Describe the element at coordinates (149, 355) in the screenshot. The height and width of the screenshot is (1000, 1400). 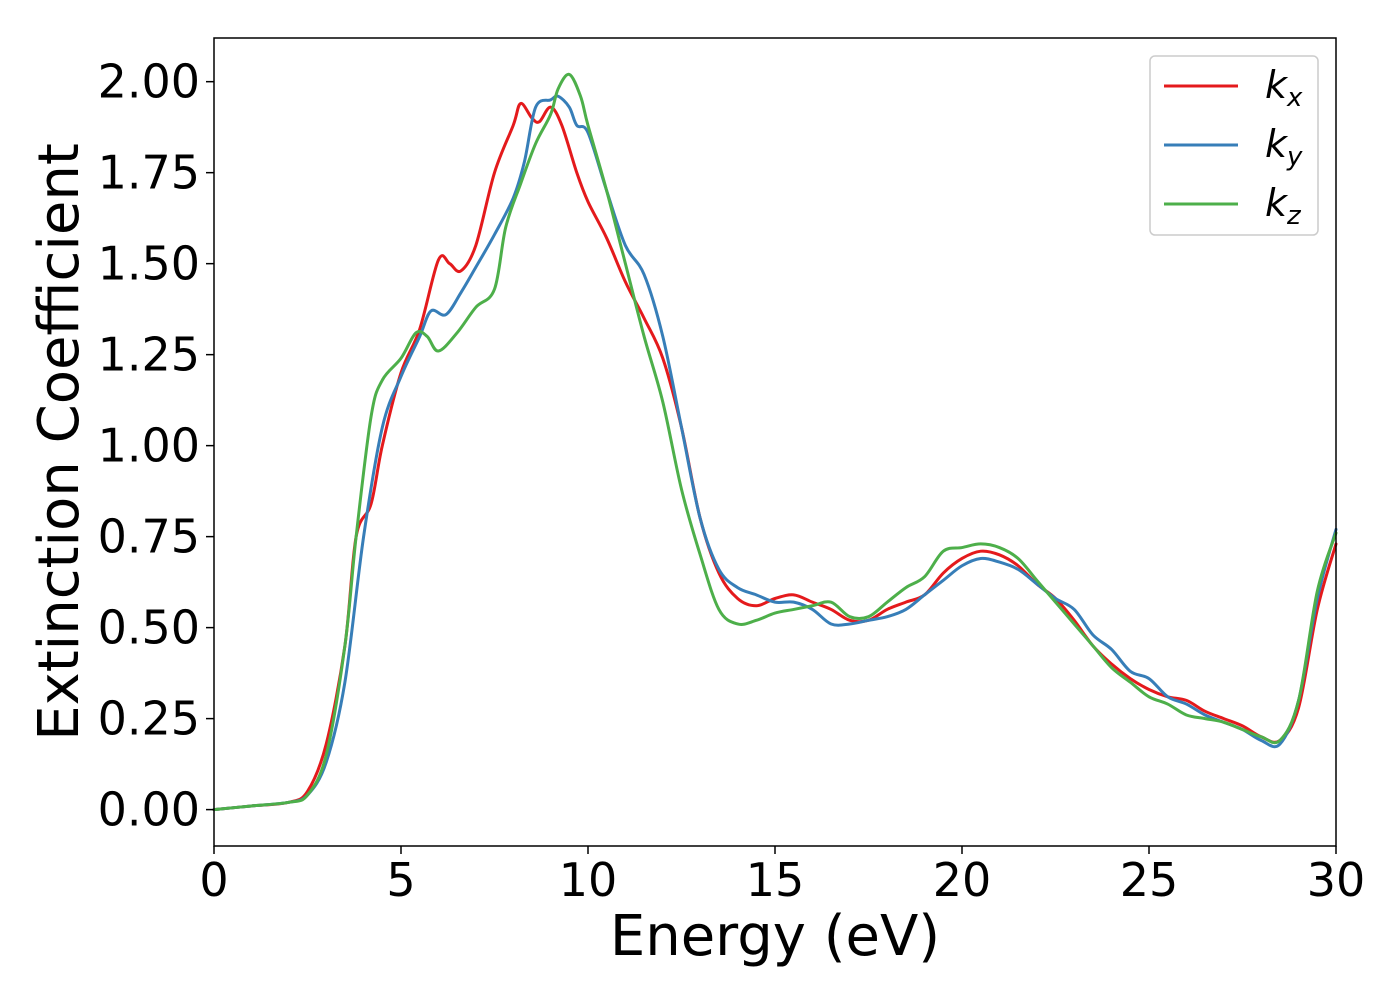
I see `y-tick-label: 1.25` at that location.